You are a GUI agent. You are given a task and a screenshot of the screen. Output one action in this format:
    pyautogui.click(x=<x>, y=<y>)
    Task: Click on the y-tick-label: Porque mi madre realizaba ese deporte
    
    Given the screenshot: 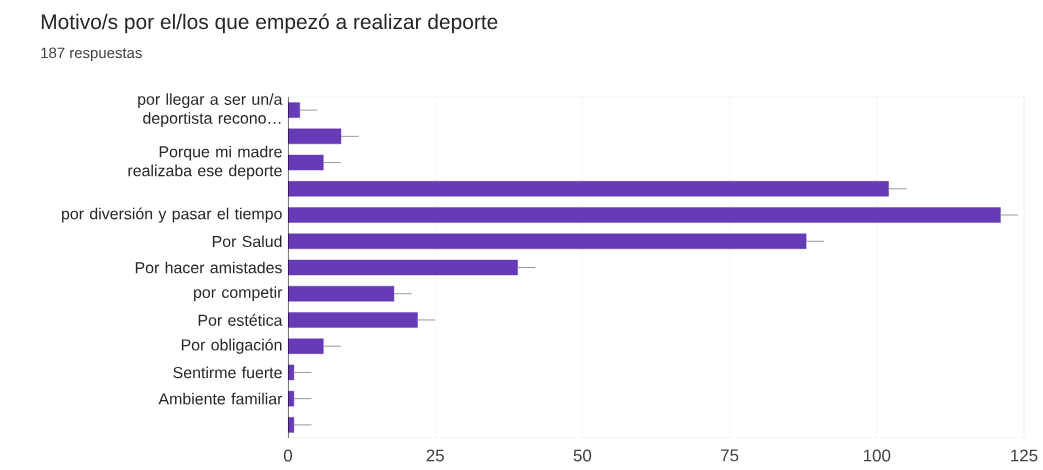 What is the action you would take?
    pyautogui.click(x=205, y=162)
    